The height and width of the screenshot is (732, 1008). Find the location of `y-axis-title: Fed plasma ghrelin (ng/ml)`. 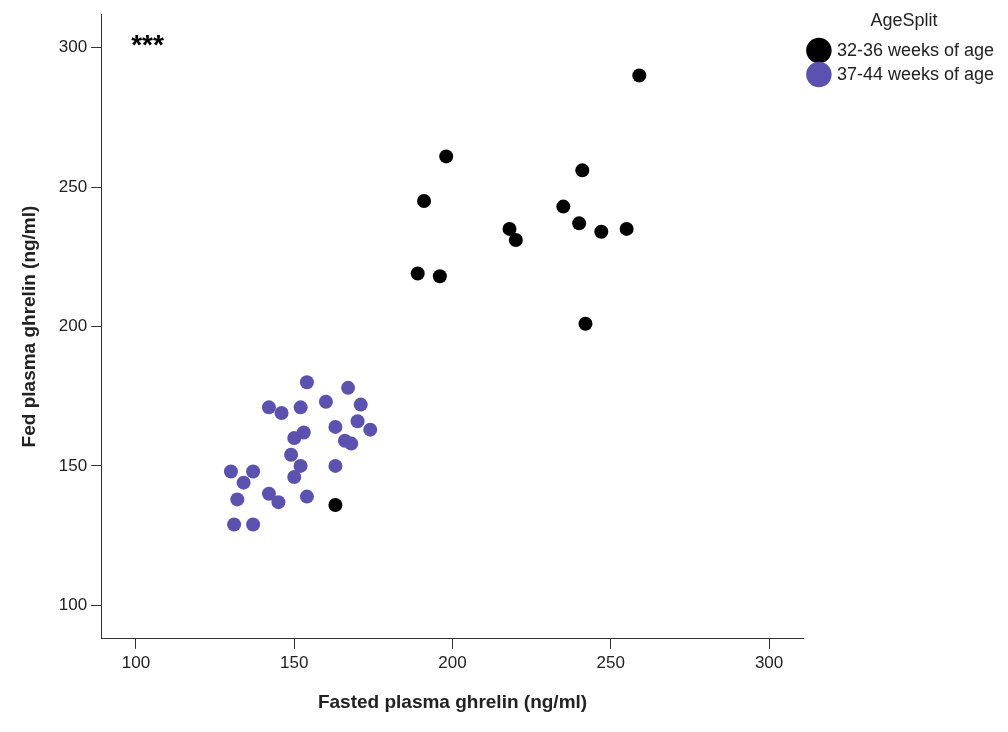

y-axis-title: Fed plasma ghrelin (ng/ml) is located at coordinates (28, 326).